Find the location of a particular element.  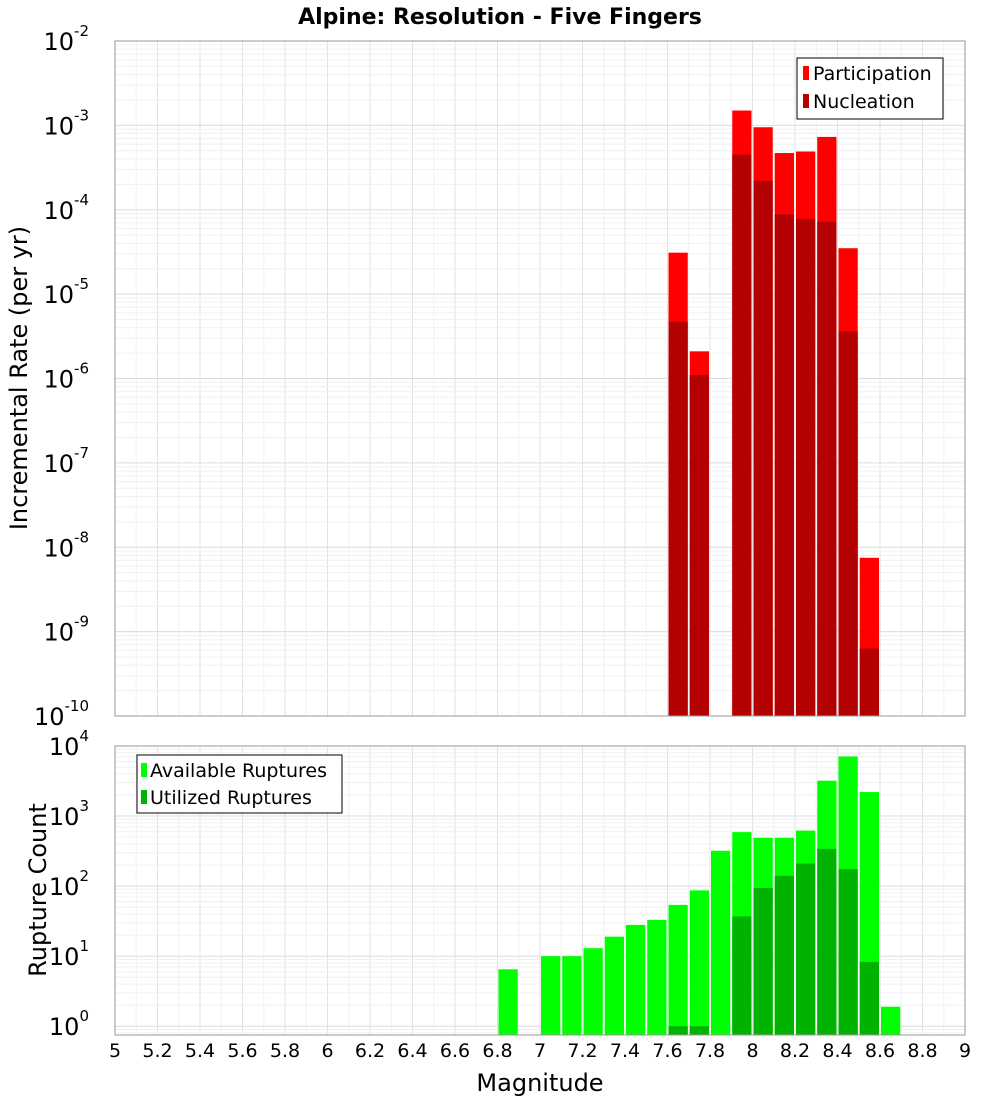

x-tick-label: 8.8 is located at coordinates (922, 1051).